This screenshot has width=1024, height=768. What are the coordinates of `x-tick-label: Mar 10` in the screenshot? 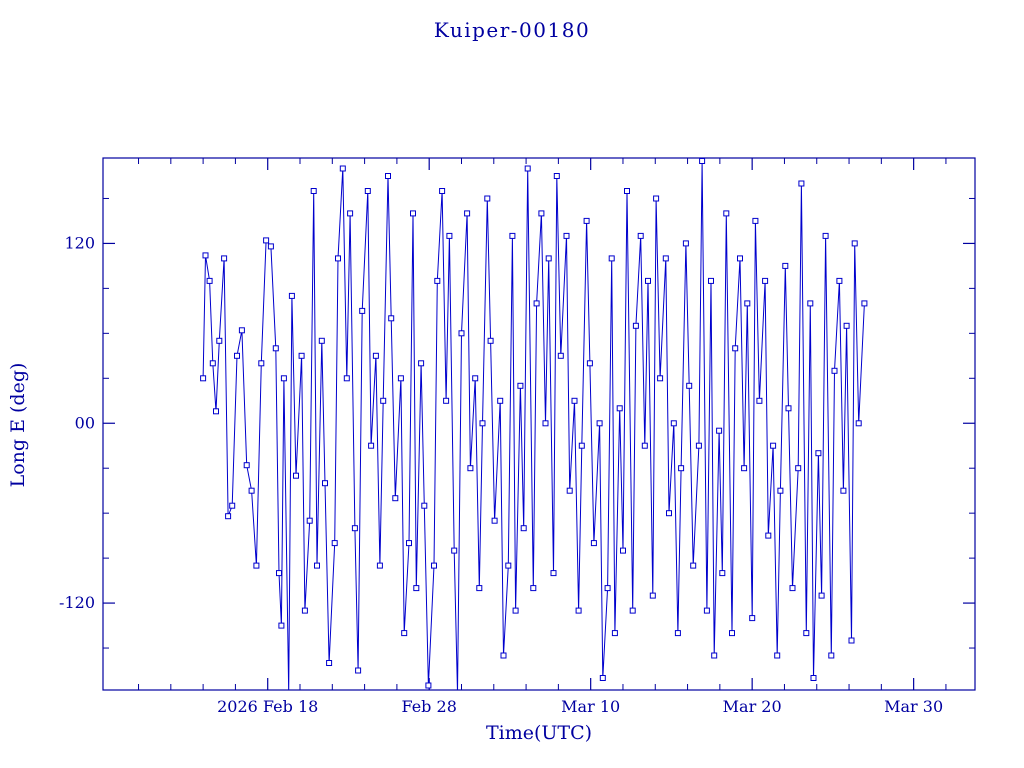 It's located at (590, 706).